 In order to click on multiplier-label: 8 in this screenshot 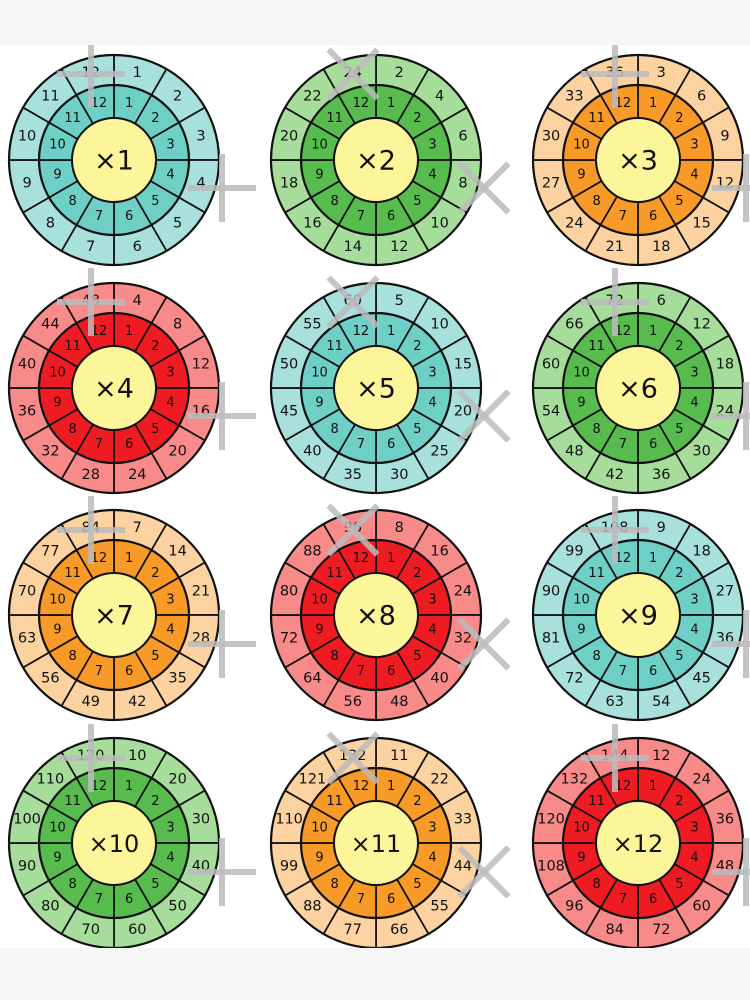, I will do `click(596, 884)`.